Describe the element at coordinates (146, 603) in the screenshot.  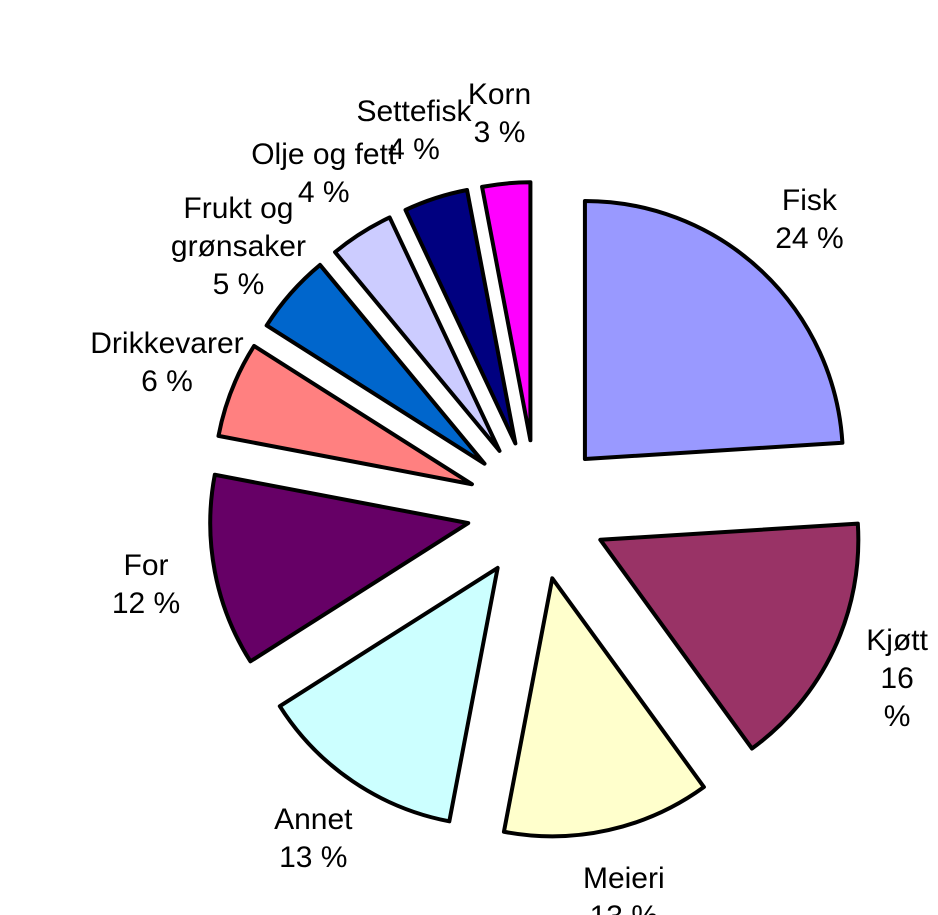
I see `value-label: 12 %` at that location.